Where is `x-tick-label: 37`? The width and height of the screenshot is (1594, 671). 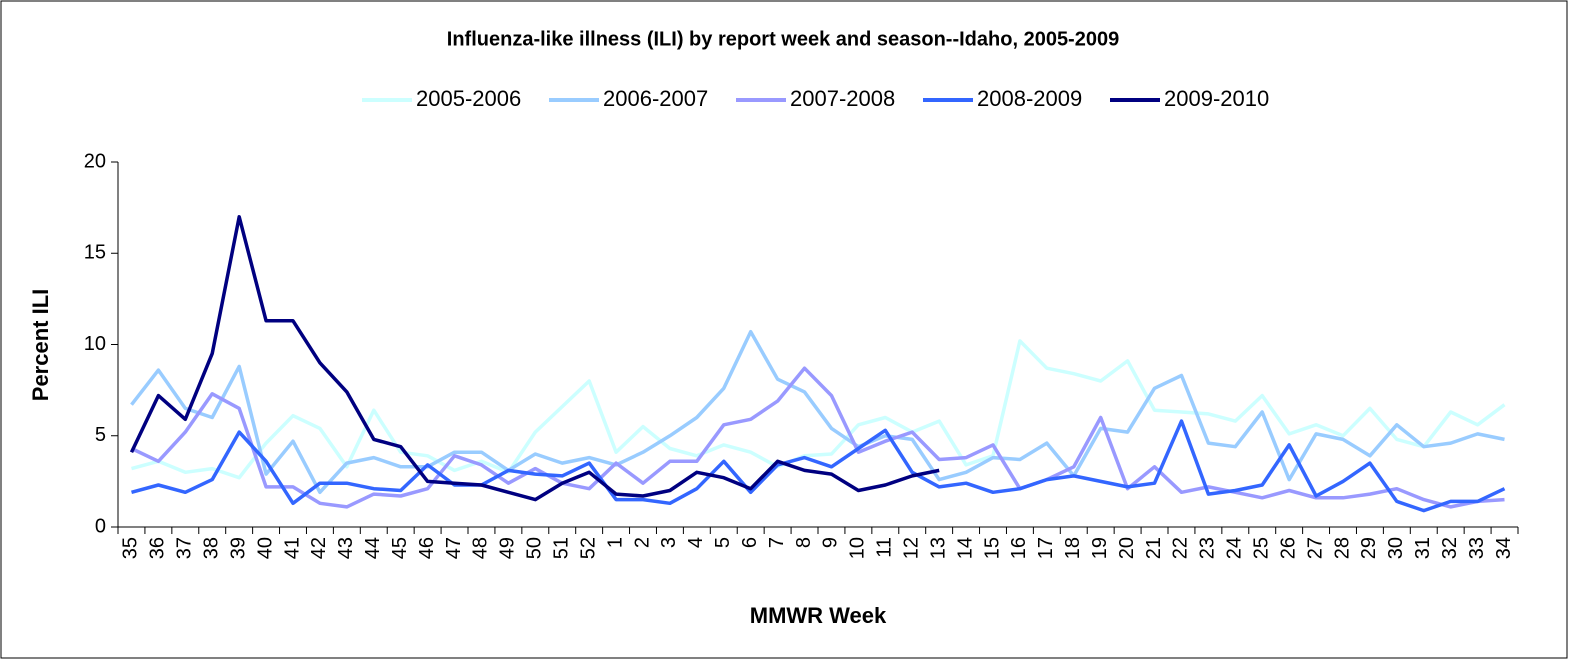
x-tick-label: 37 is located at coordinates (185, 548).